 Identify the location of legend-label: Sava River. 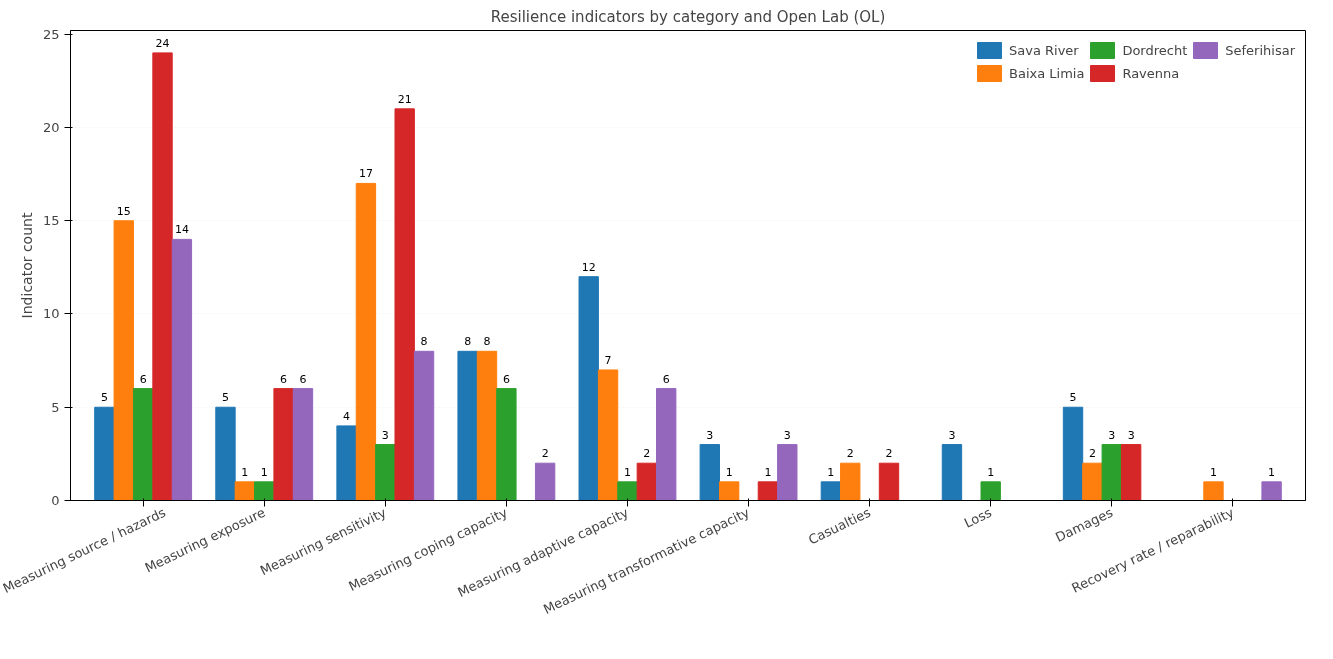
(1044, 50).